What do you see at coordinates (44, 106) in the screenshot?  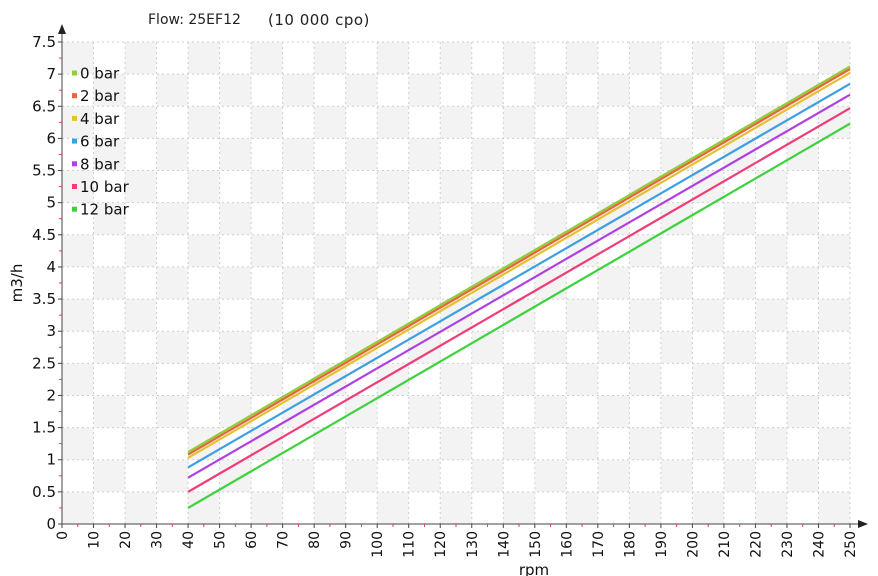 I see `y-tick-label: 6.5` at bounding box center [44, 106].